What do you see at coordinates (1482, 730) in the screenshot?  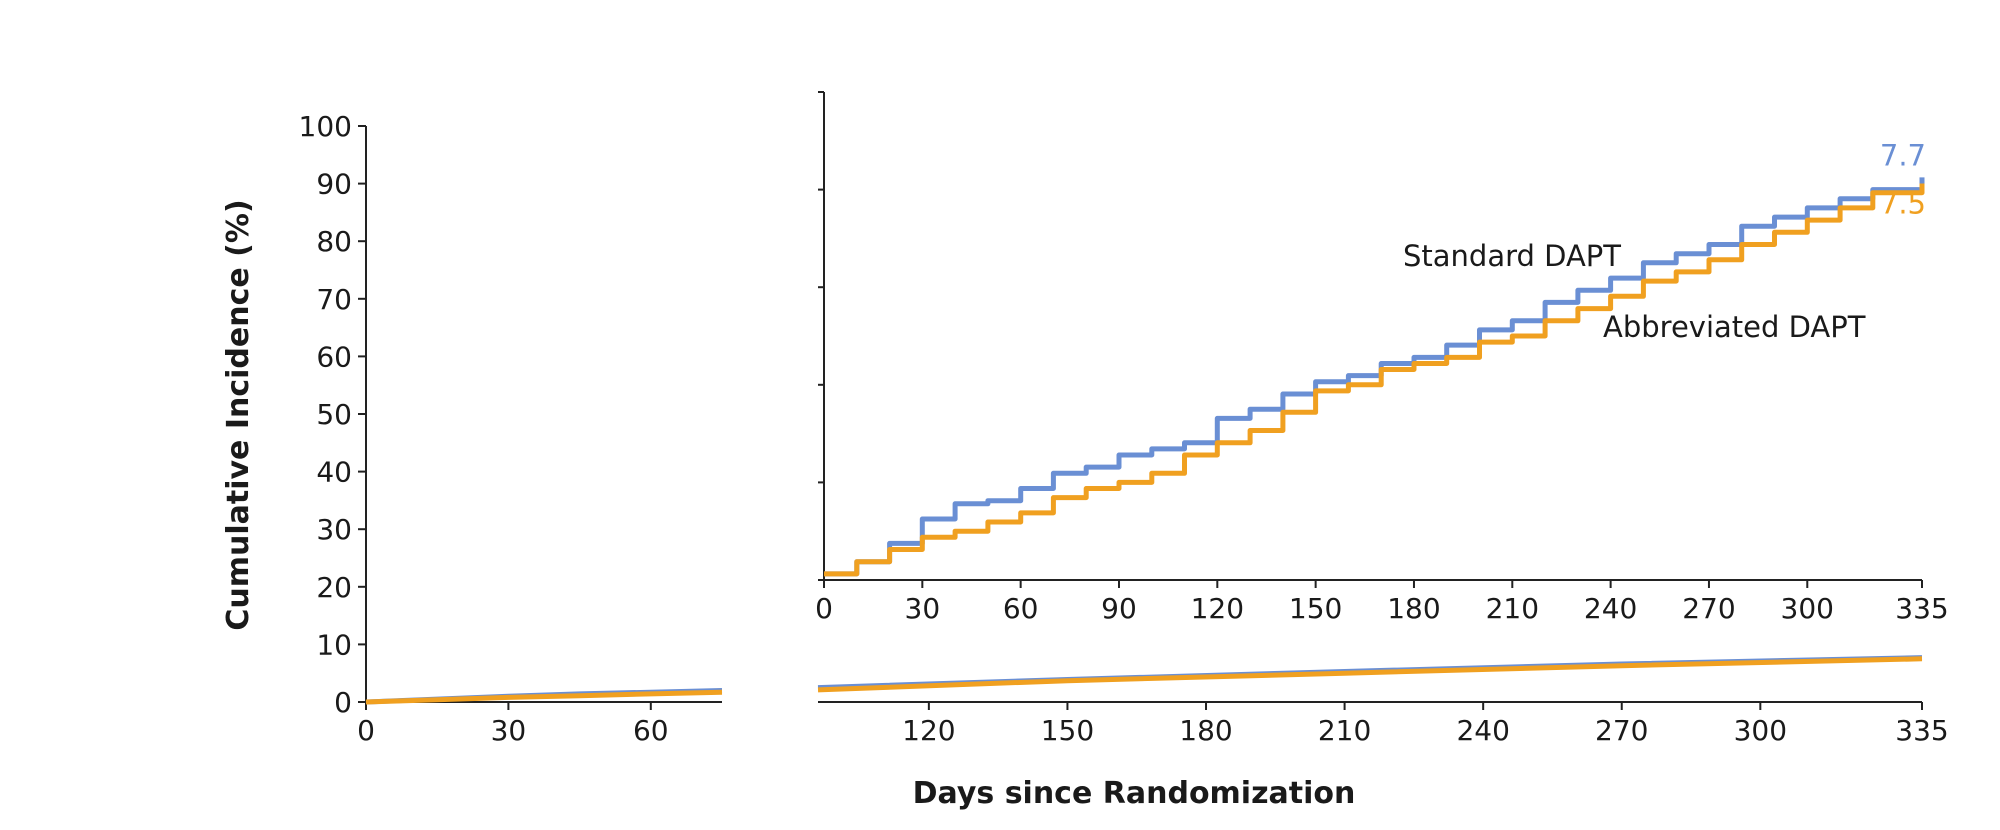 I see `continuation-x-tick-label: 240` at bounding box center [1482, 730].